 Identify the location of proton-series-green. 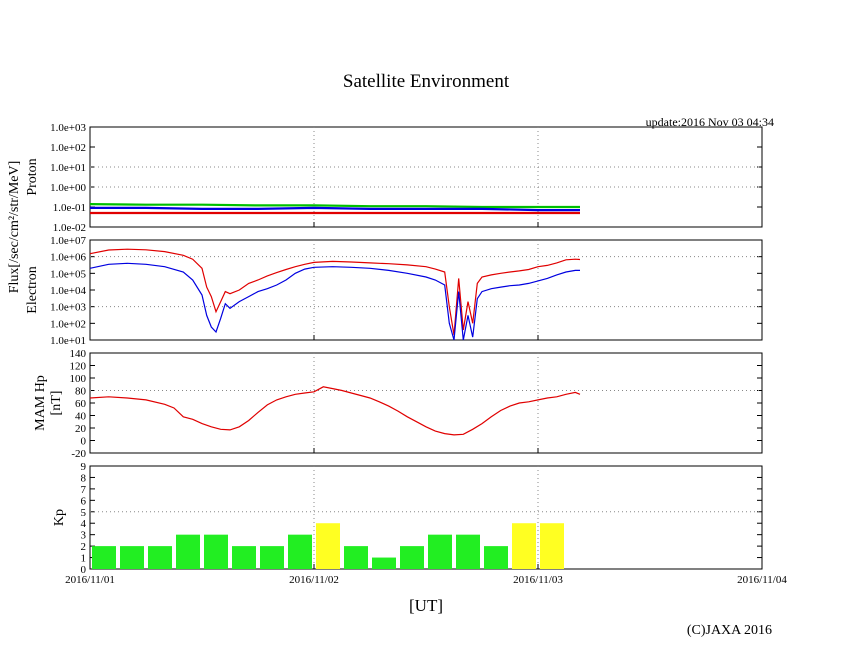
(334, 206).